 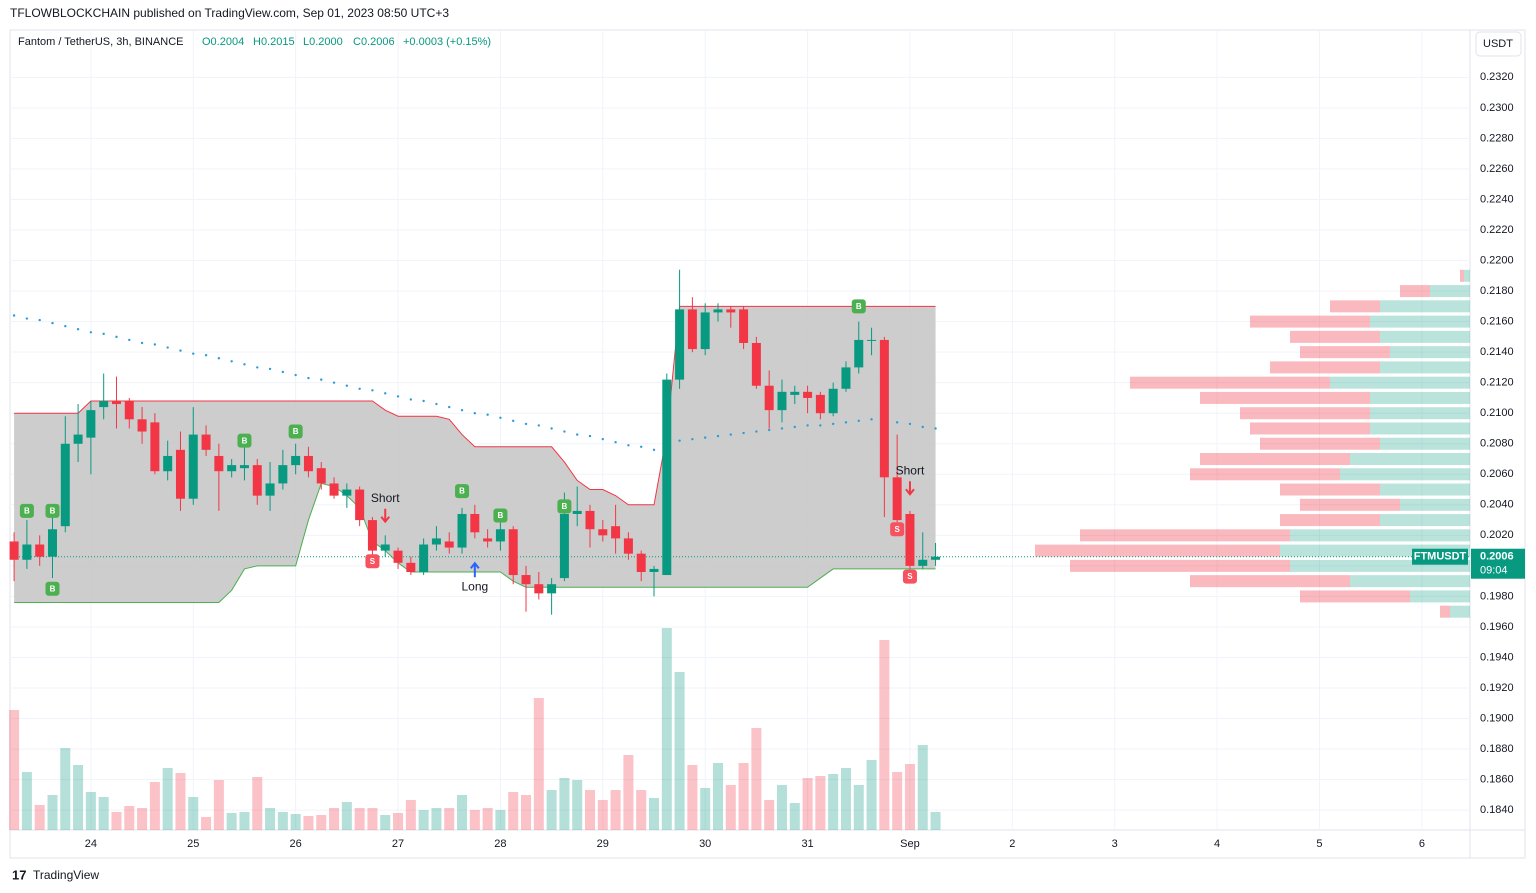 I want to click on short-arrow, so click(x=385, y=516).